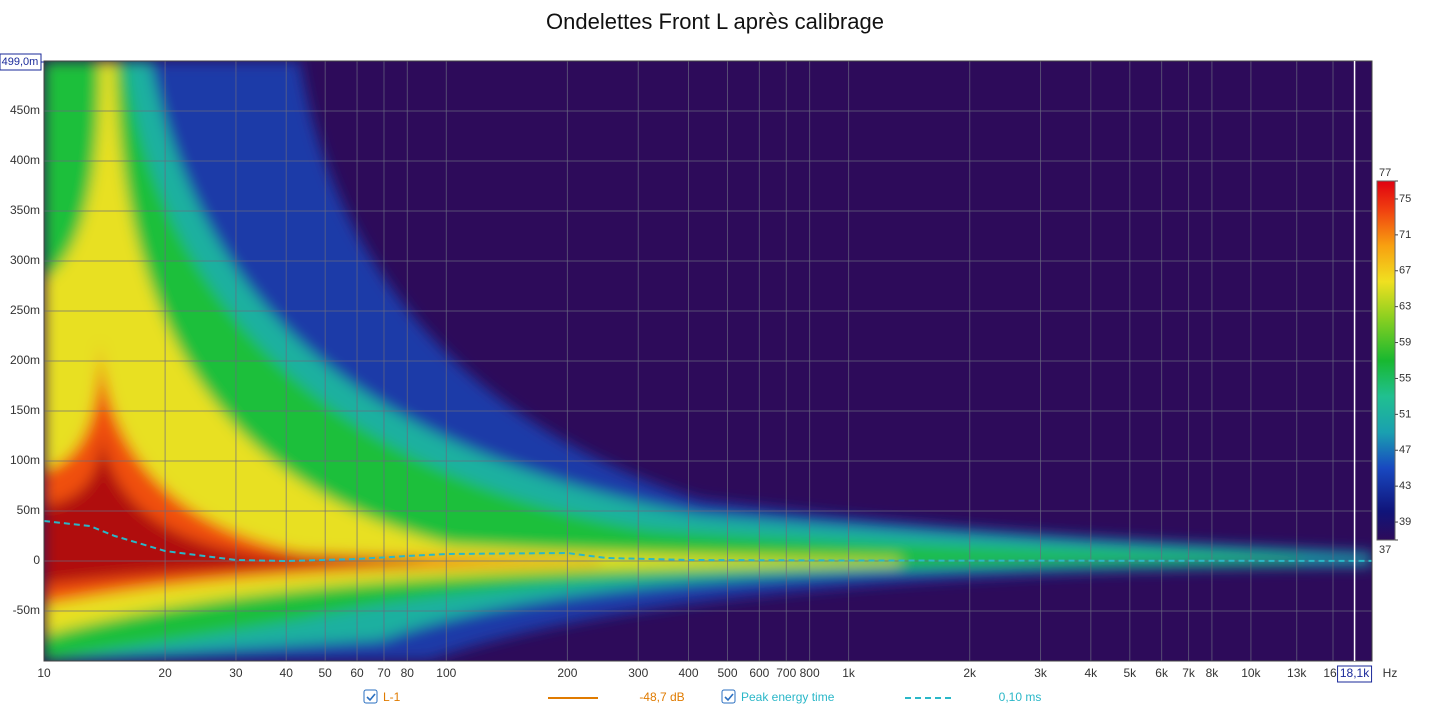 The image size is (1431, 709). Describe the element at coordinates (25, 110) in the screenshot. I see `y-tick-label: 450m` at that location.